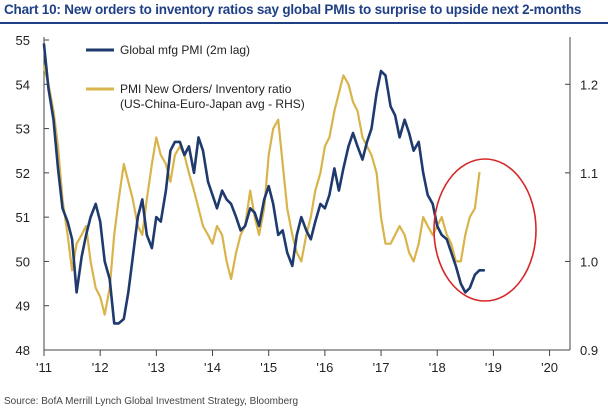 The height and width of the screenshot is (412, 608). I want to click on x-tick-label: '19, so click(493, 367).